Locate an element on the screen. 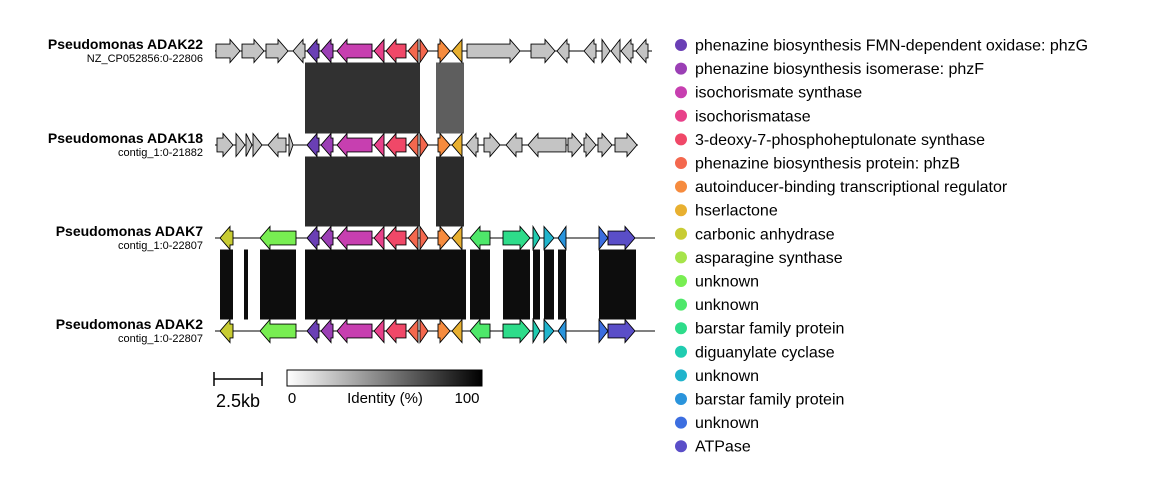  track-name-adak22: Pseudomonas ADAK22 is located at coordinates (125, 44).